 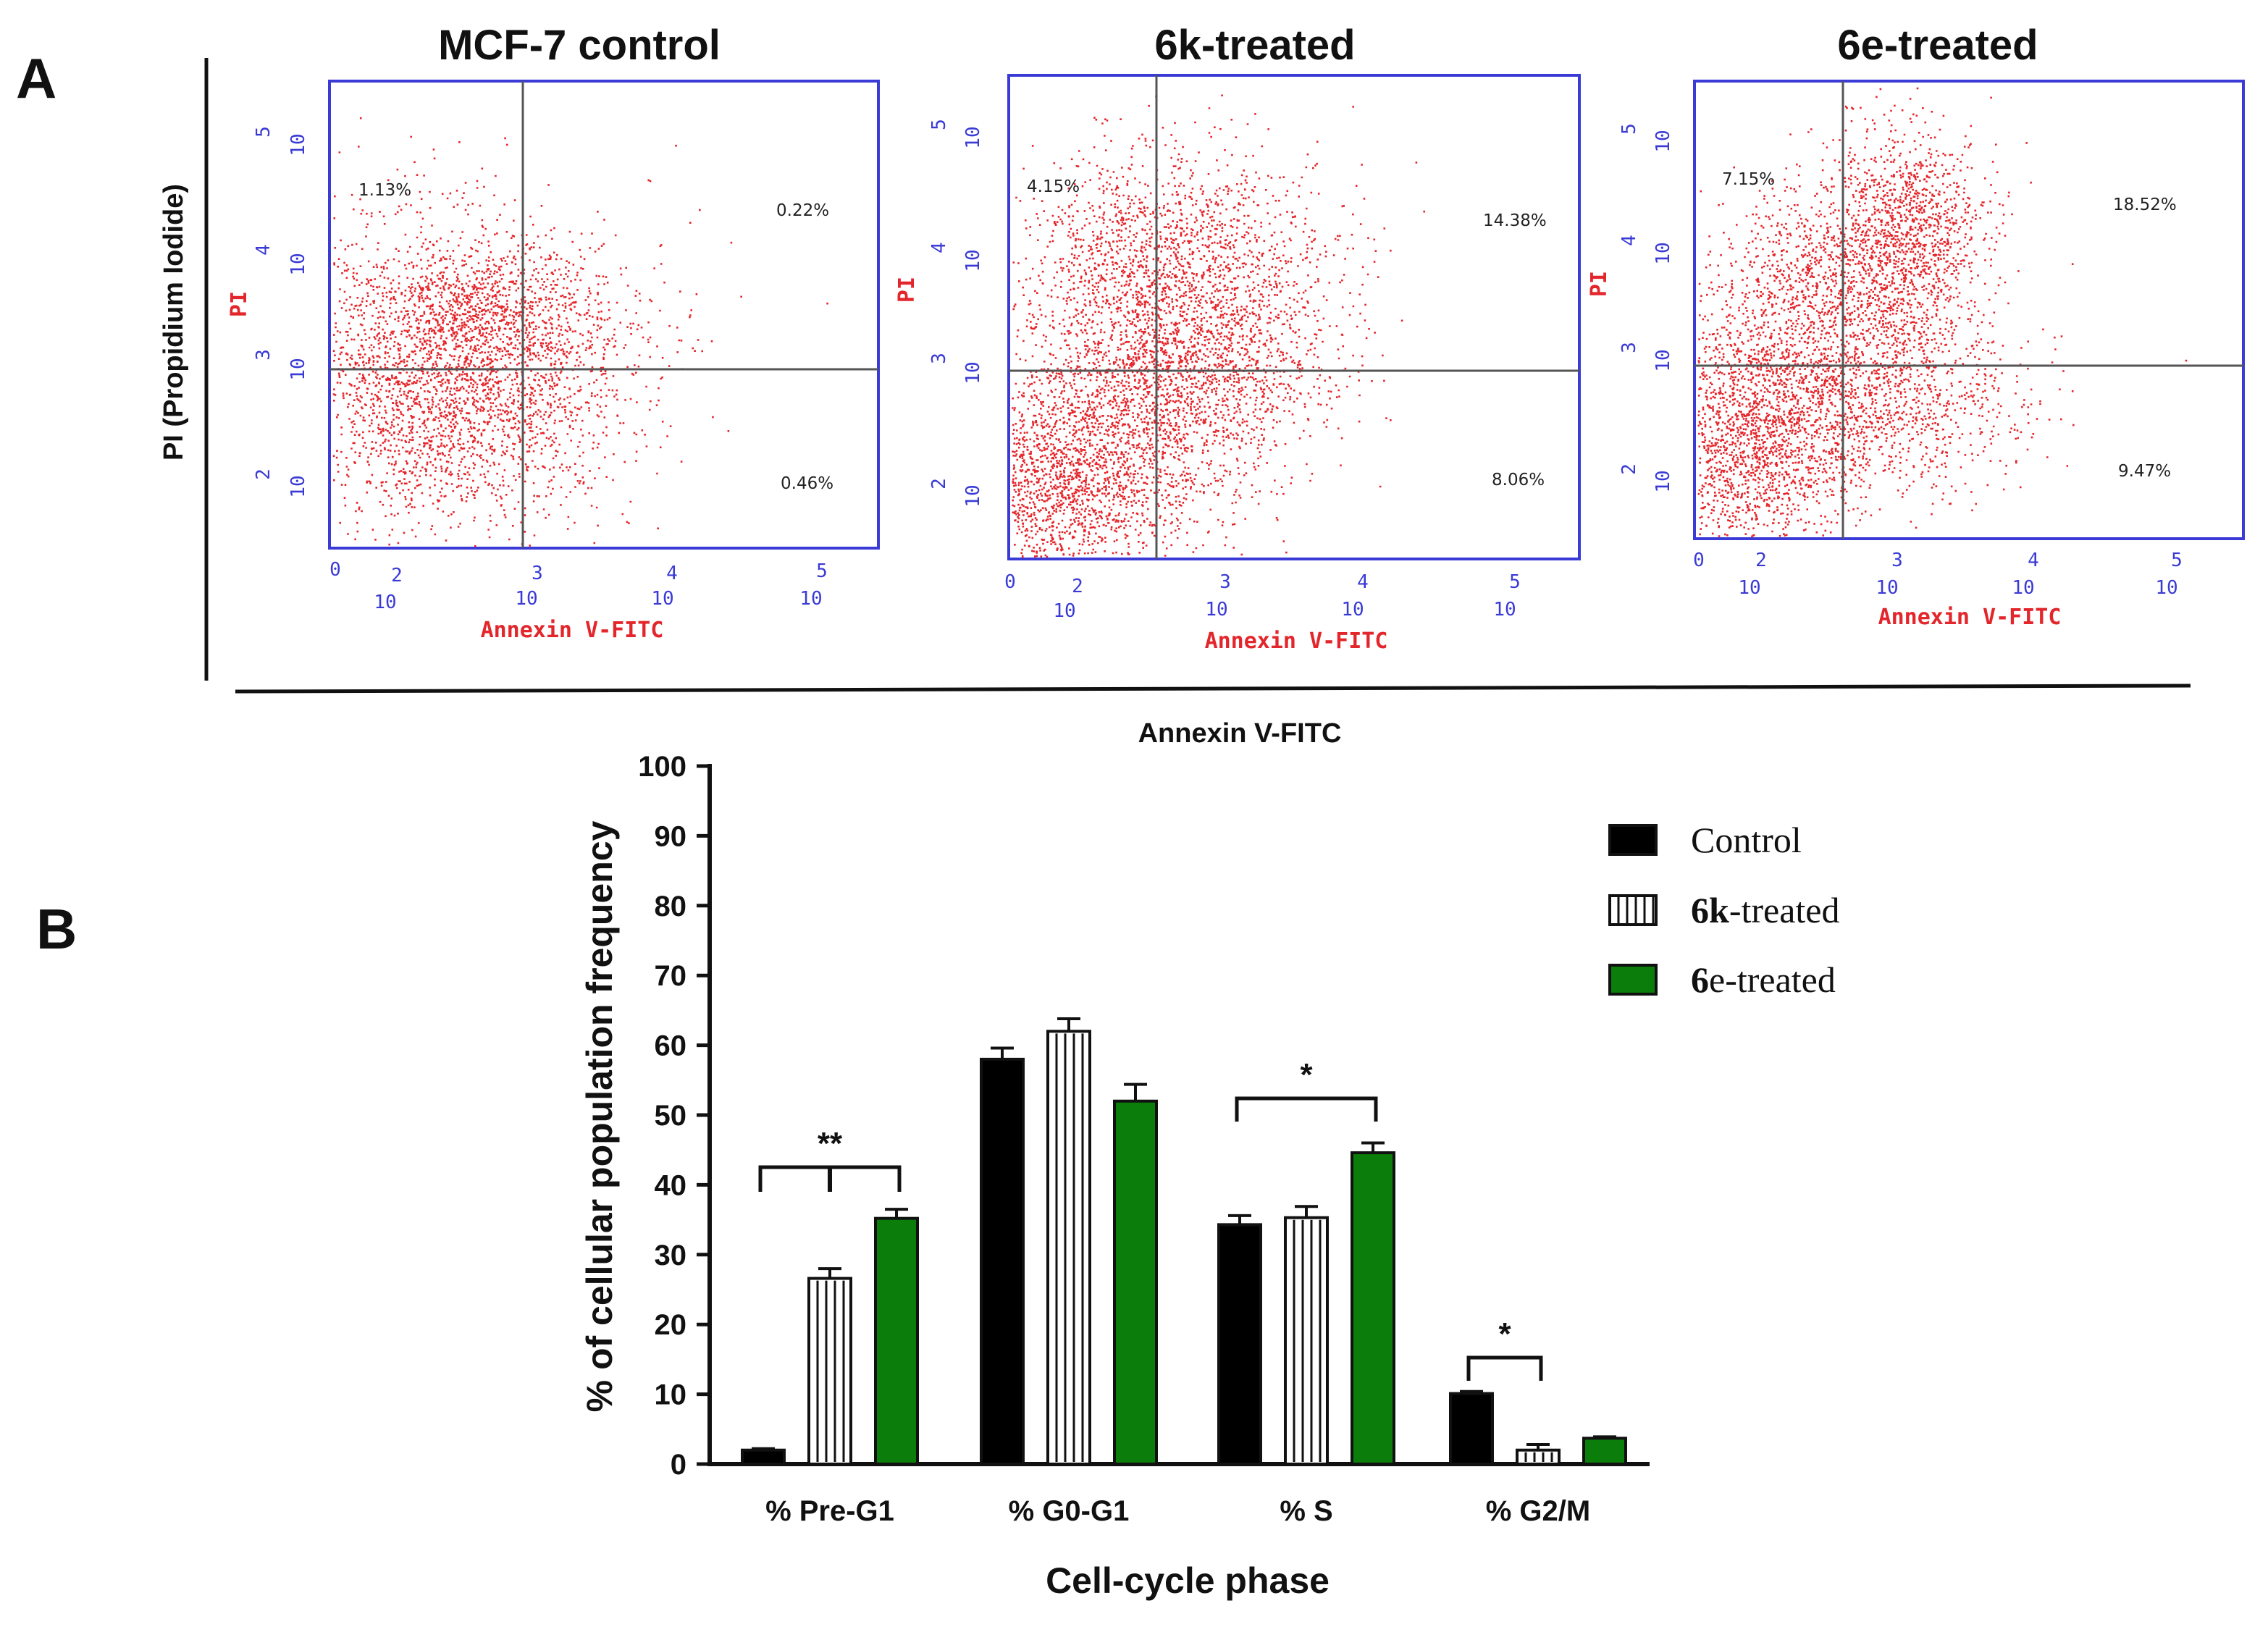 I want to click on legend-swatch-control, so click(x=1633, y=840).